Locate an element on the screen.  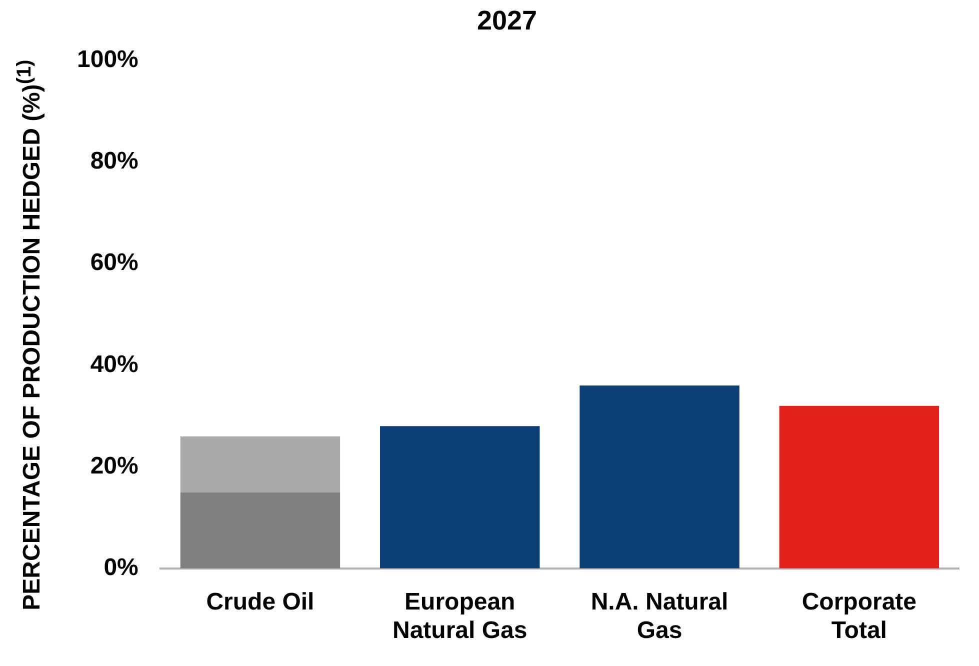
x-tick-label: European Natural Gas is located at coordinates (460, 616).